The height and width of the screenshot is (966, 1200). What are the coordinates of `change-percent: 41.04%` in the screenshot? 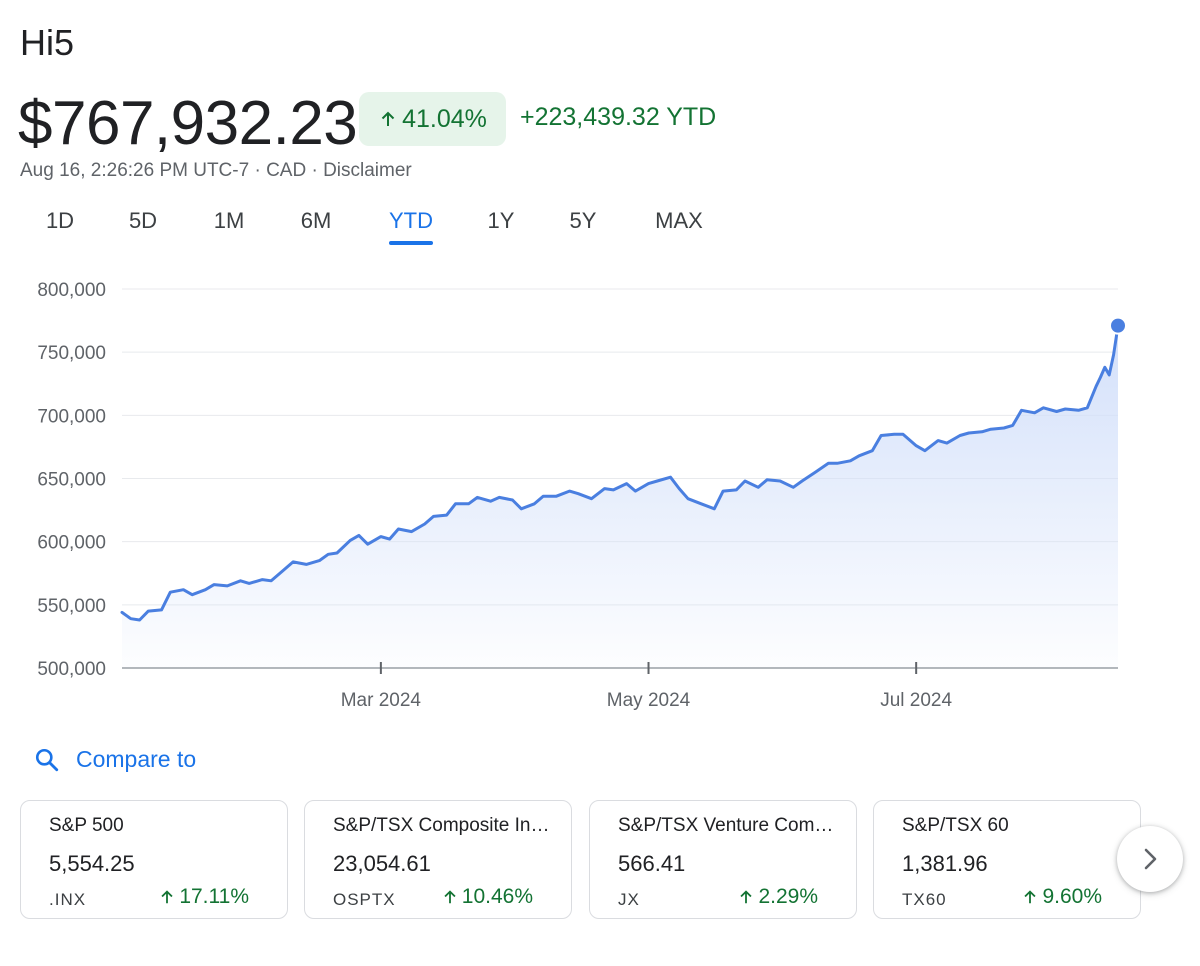 It's located at (444, 118).